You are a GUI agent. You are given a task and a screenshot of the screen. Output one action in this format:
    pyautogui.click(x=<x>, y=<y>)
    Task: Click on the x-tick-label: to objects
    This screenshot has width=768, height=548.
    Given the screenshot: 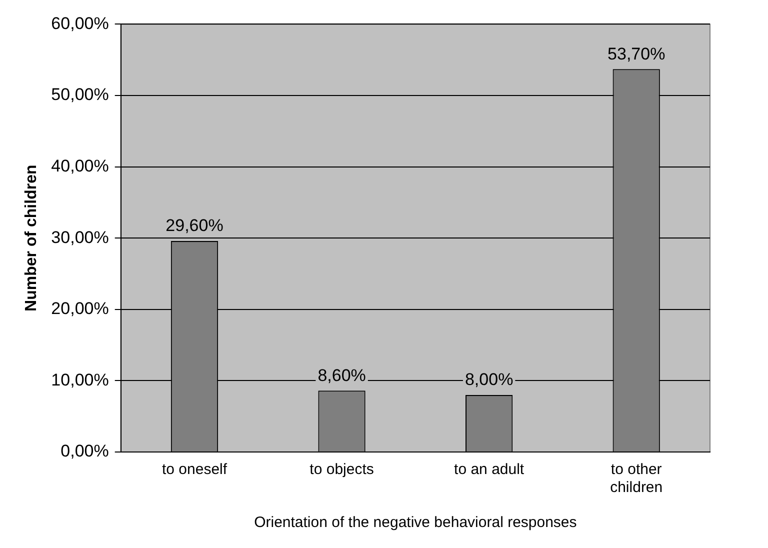 What is the action you would take?
    pyautogui.click(x=342, y=469)
    